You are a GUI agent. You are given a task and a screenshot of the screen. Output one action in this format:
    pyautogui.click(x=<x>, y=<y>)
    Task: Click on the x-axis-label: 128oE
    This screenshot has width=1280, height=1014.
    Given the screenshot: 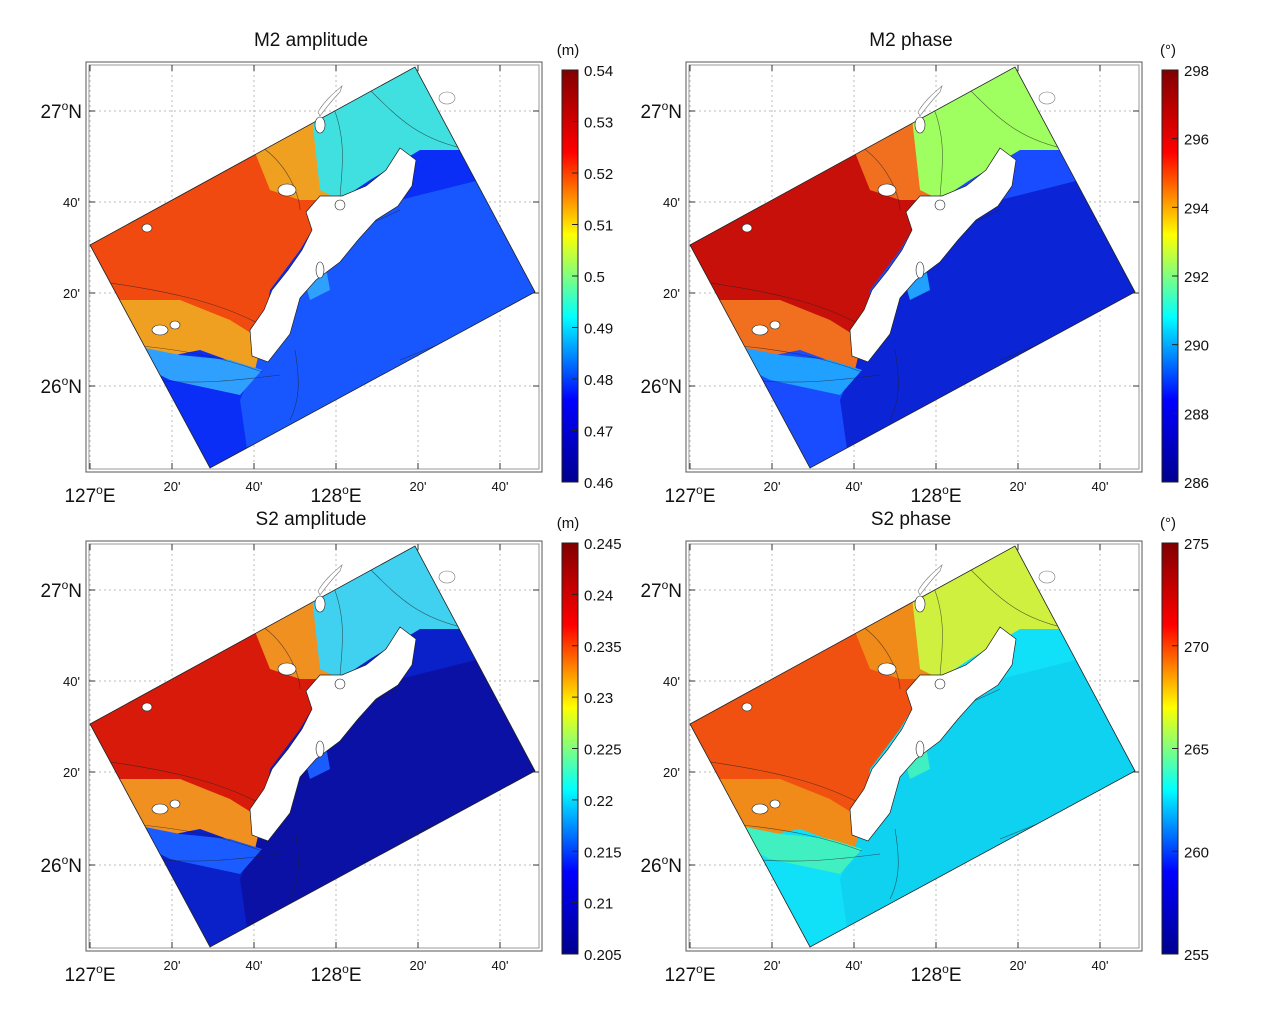 What is the action you would take?
    pyautogui.click(x=335, y=974)
    